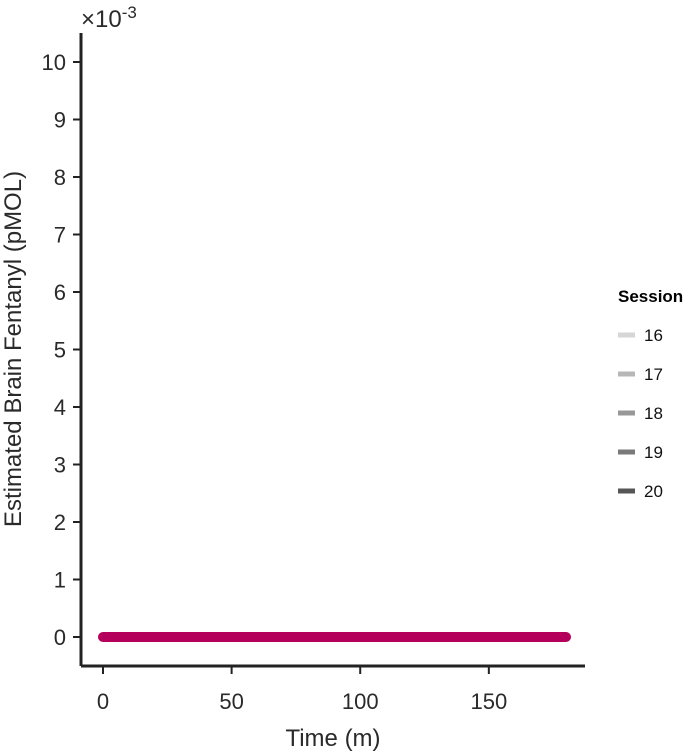 The image size is (696, 754). I want to click on y-tick-label: 2, so click(60, 522).